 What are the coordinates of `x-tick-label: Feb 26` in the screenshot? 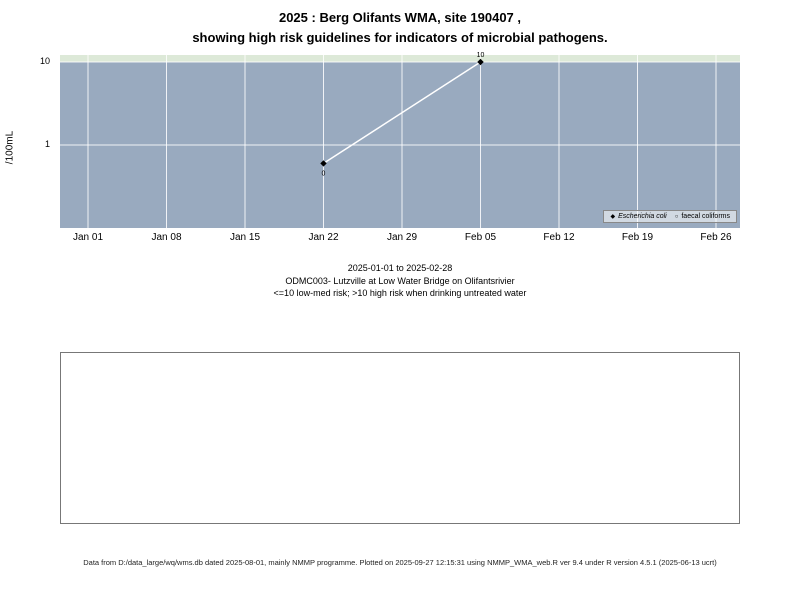 It's located at (716, 237).